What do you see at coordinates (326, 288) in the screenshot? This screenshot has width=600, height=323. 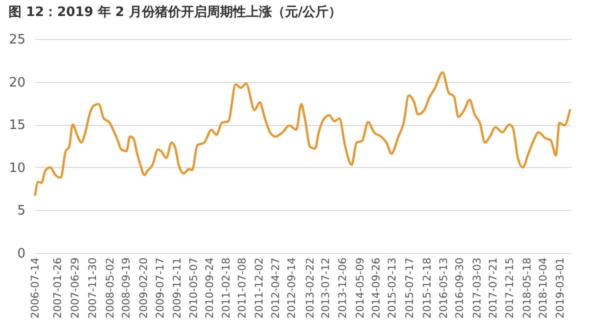 I see `x-tick-label: 2013-07-12` at bounding box center [326, 288].